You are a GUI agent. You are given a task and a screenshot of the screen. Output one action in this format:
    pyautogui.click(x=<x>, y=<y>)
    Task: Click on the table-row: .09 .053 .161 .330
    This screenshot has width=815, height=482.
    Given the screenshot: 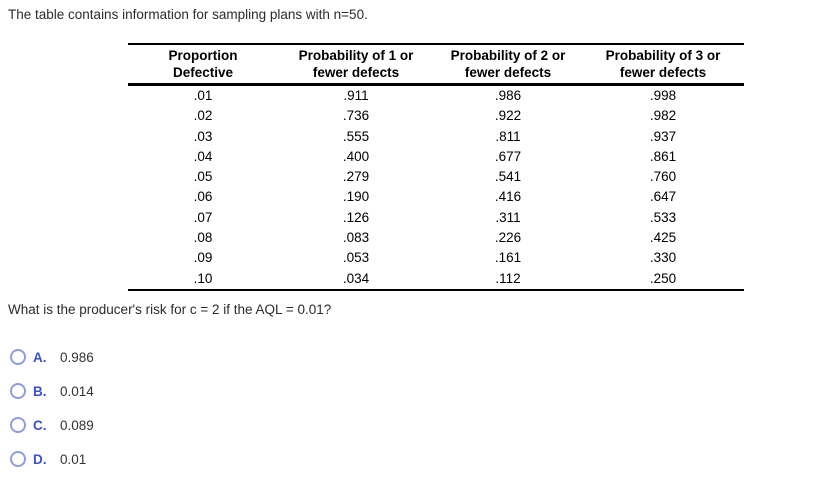 What is the action you would take?
    pyautogui.click(x=436, y=258)
    